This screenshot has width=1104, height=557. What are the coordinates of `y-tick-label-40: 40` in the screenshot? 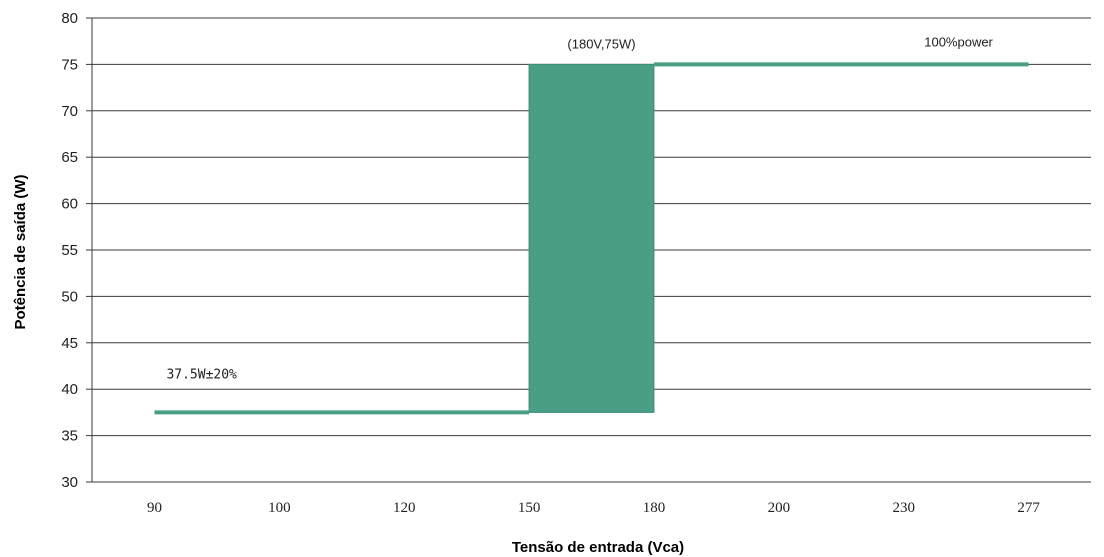 It's located at (69, 389).